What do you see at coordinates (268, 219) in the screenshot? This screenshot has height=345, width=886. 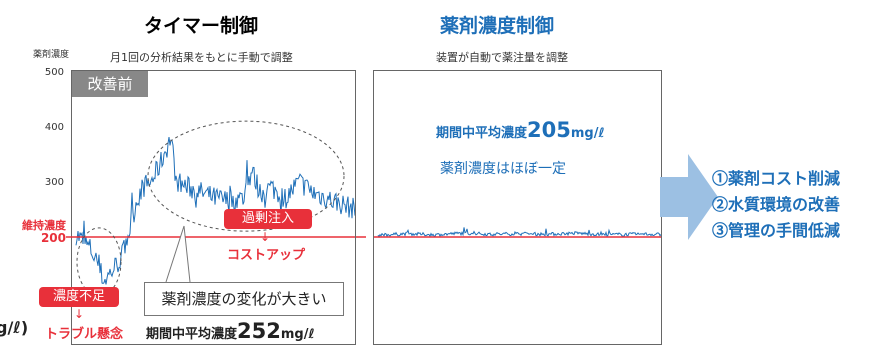 I see `excess-injection-label: 過剰注入` at bounding box center [268, 219].